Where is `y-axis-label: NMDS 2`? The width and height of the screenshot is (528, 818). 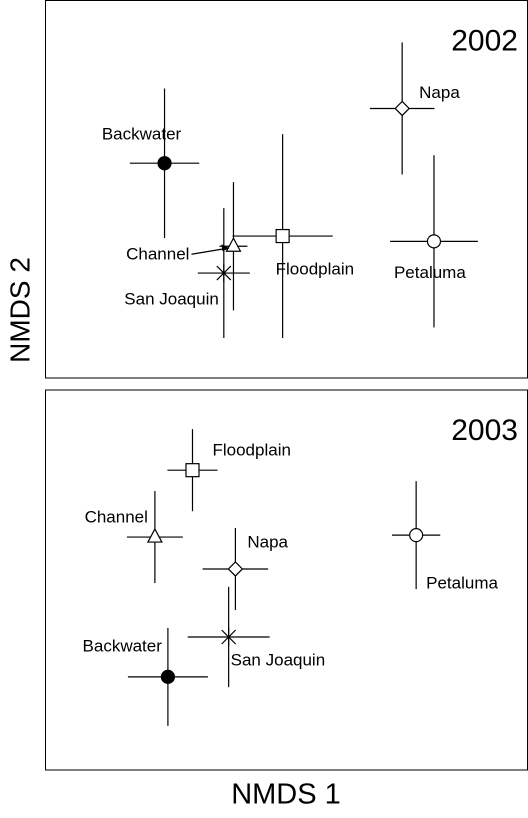
y-axis-label: NMDS 2 is located at coordinates (19, 310).